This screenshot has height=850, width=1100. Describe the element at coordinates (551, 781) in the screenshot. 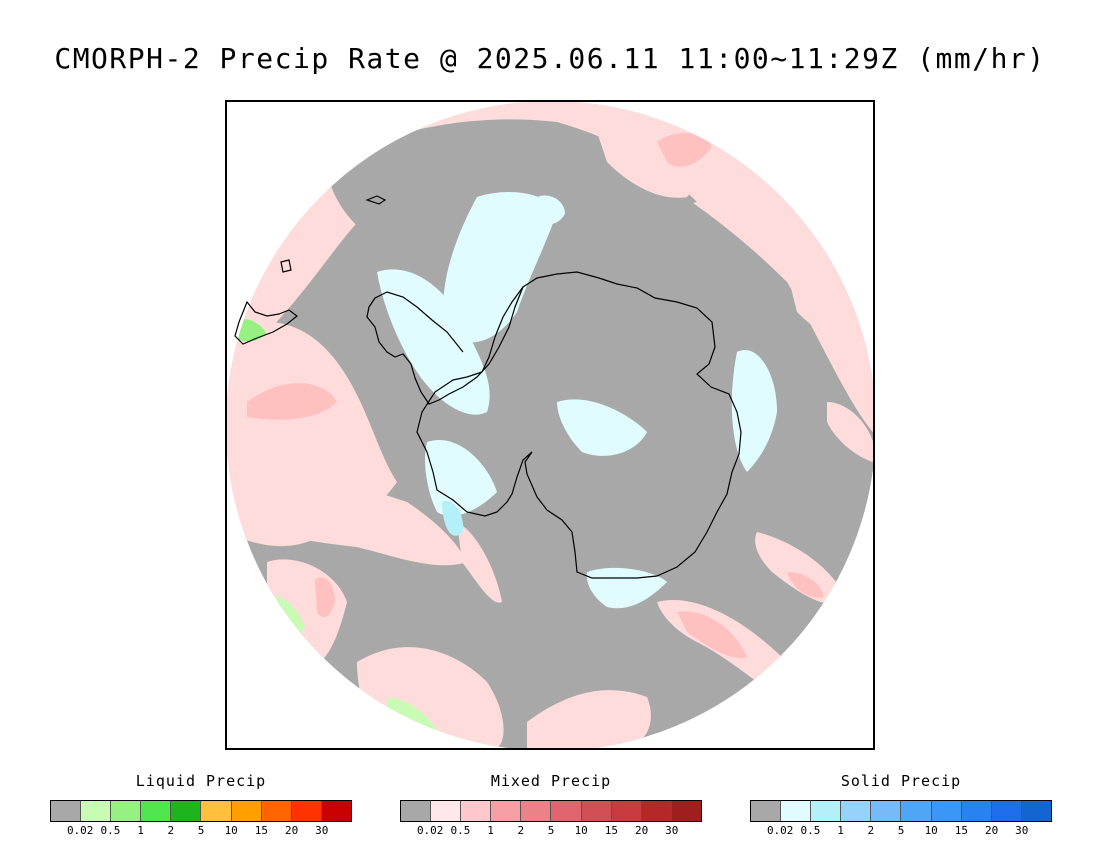

I see `legend-title: Mixed Precip` at that location.